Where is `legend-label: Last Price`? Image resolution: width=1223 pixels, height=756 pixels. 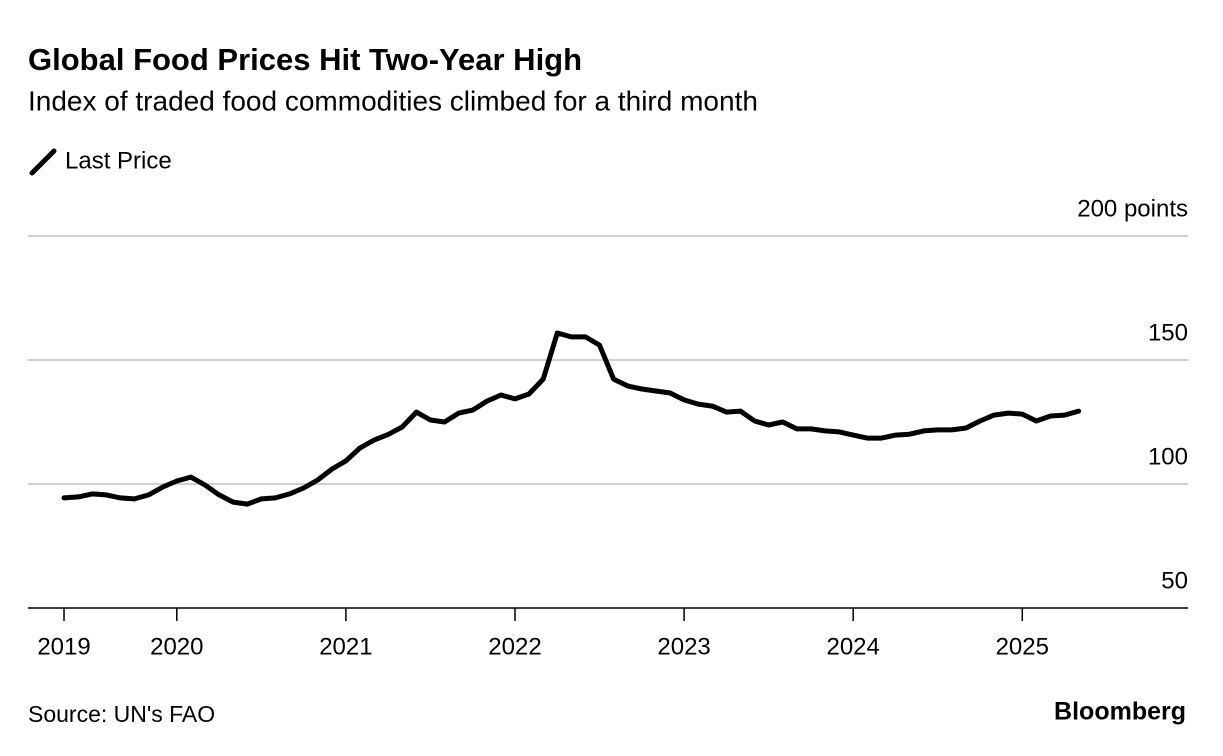 legend-label: Last Price is located at coordinates (118, 160).